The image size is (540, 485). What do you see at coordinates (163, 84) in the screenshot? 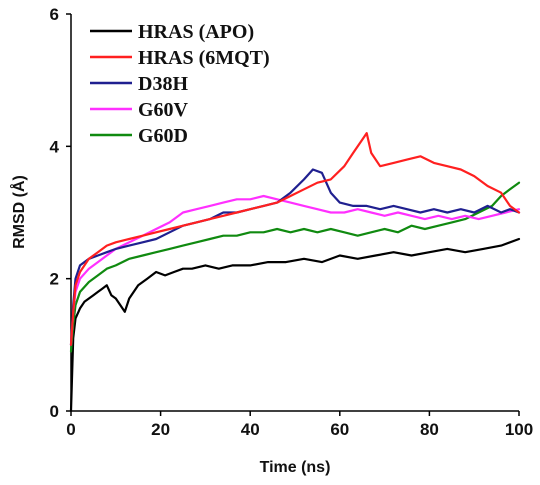
I see `legend-label: D38H` at bounding box center [163, 84].